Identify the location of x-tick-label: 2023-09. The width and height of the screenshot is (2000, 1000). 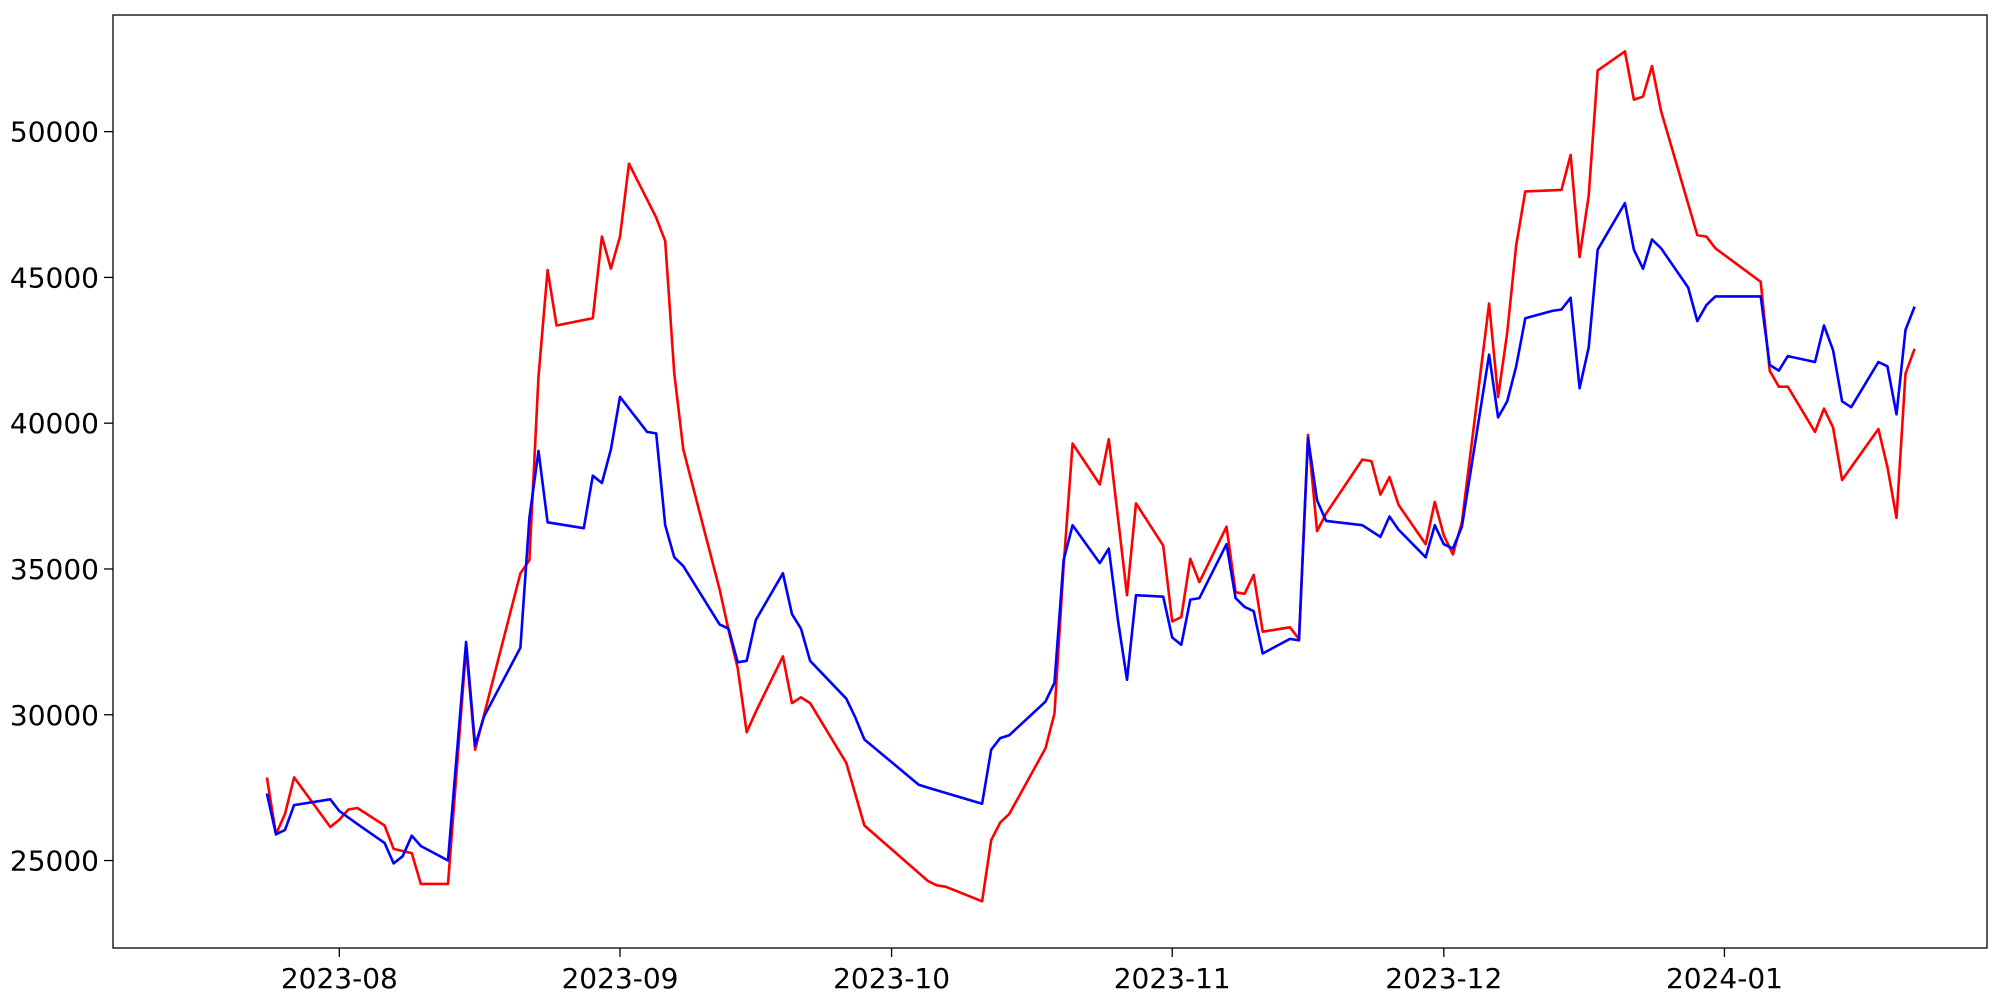
(619, 978).